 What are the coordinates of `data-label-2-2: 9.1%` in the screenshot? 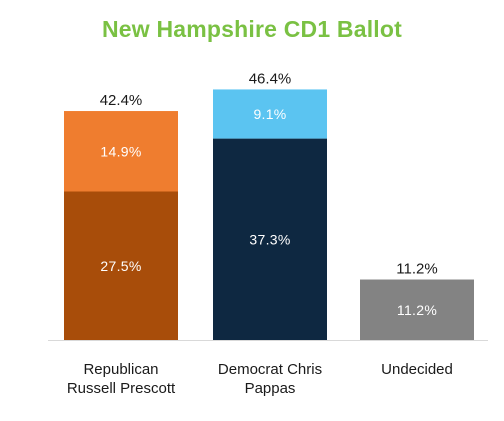 It's located at (269, 114).